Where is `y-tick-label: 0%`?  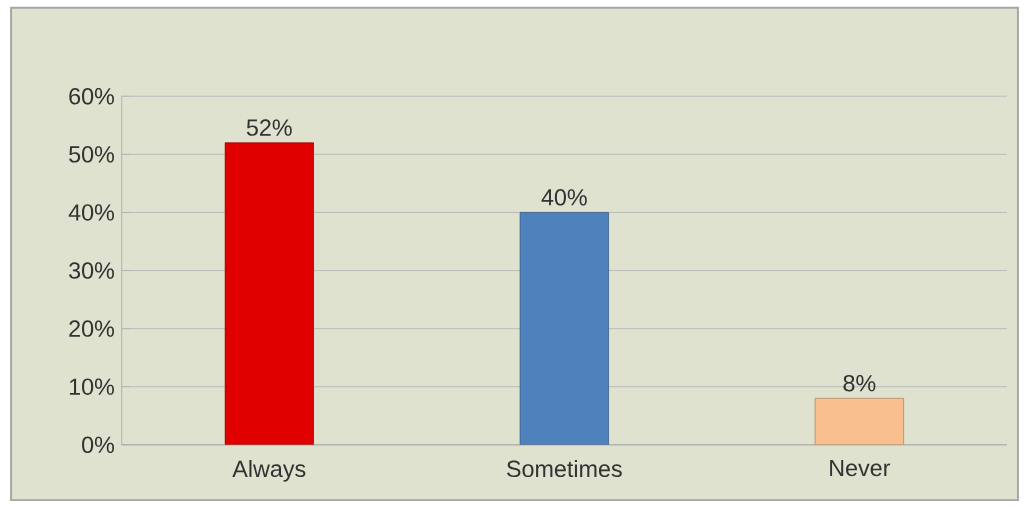 y-tick-label: 0% is located at coordinates (98, 445).